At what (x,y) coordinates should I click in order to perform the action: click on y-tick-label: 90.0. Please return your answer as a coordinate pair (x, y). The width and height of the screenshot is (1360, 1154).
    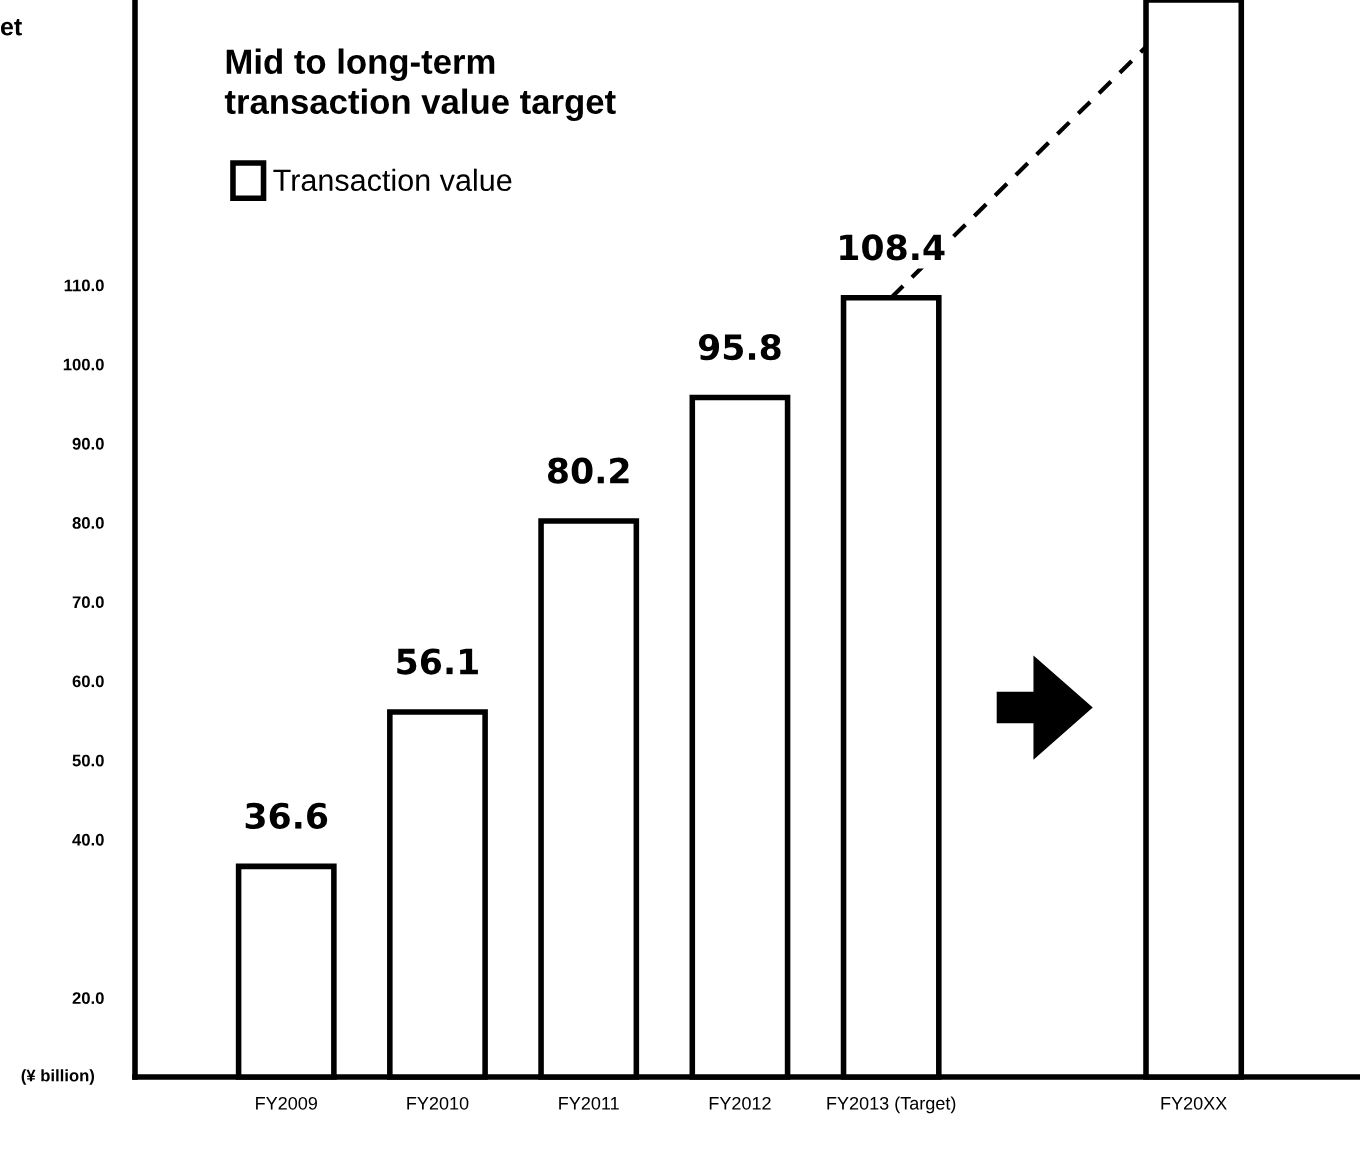
    Looking at the image, I should click on (88, 443).